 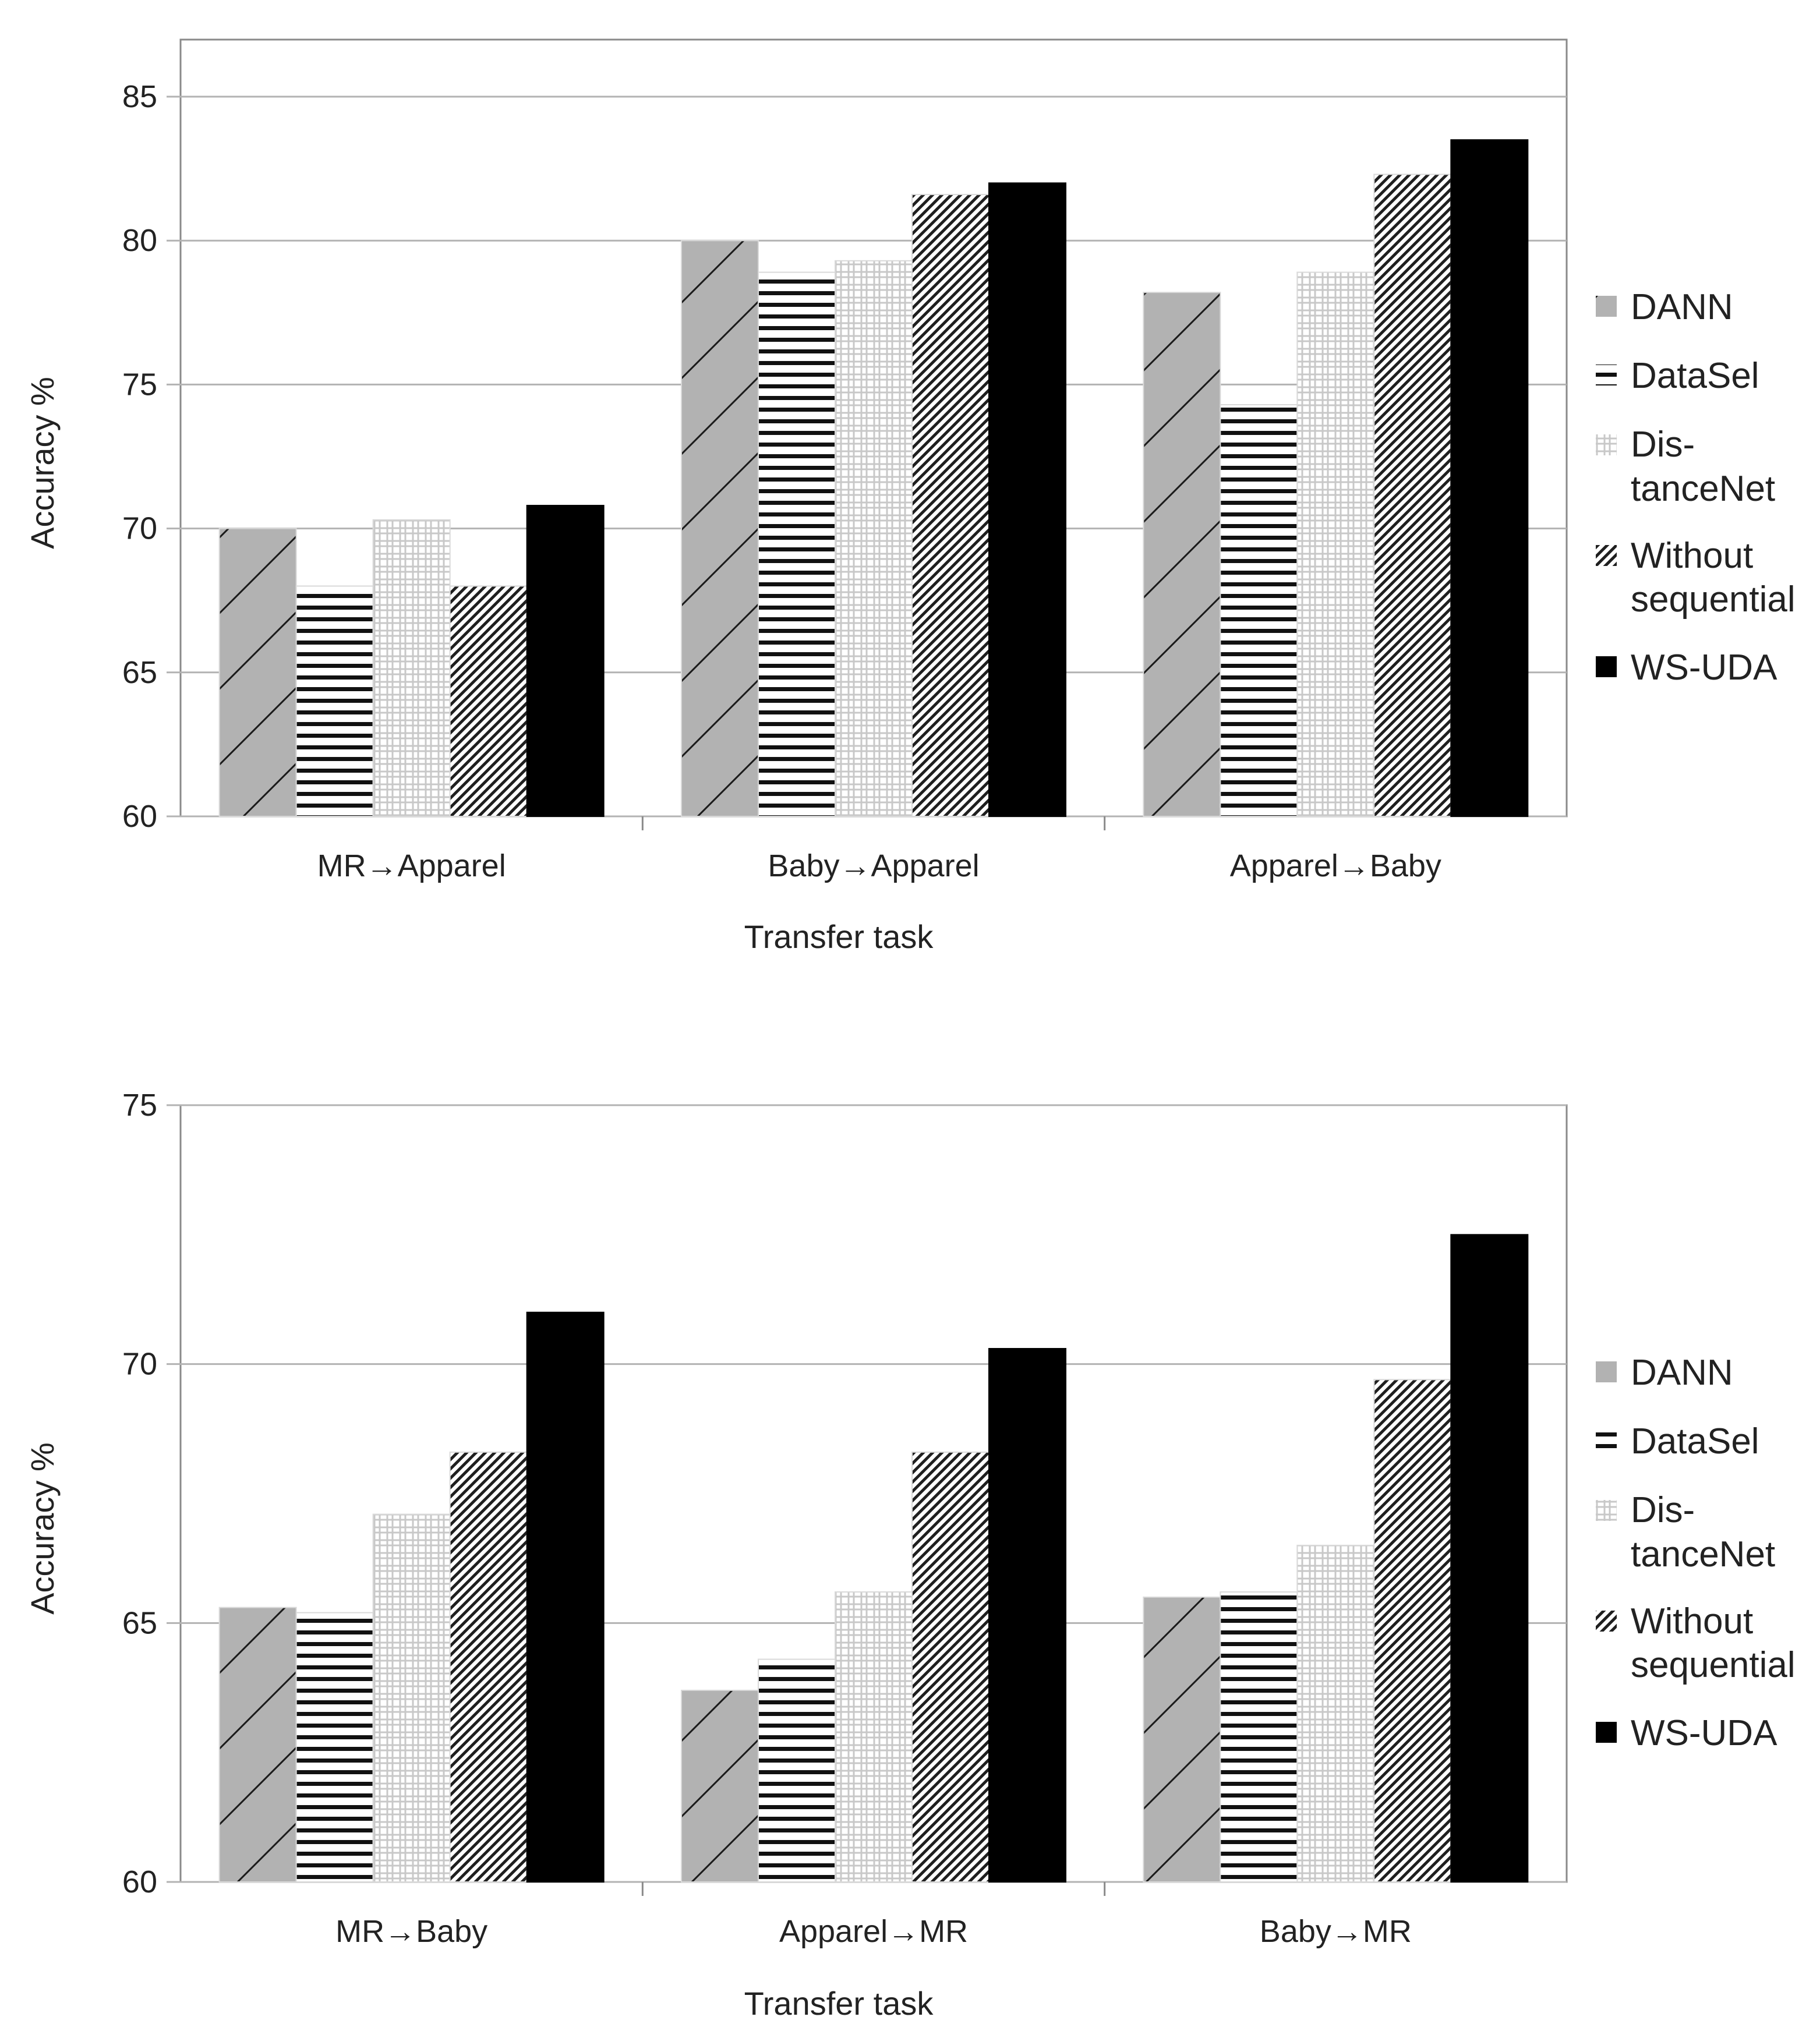 What do you see at coordinates (411, 865) in the screenshot?
I see `x-tick-label: MR→Apparel` at bounding box center [411, 865].